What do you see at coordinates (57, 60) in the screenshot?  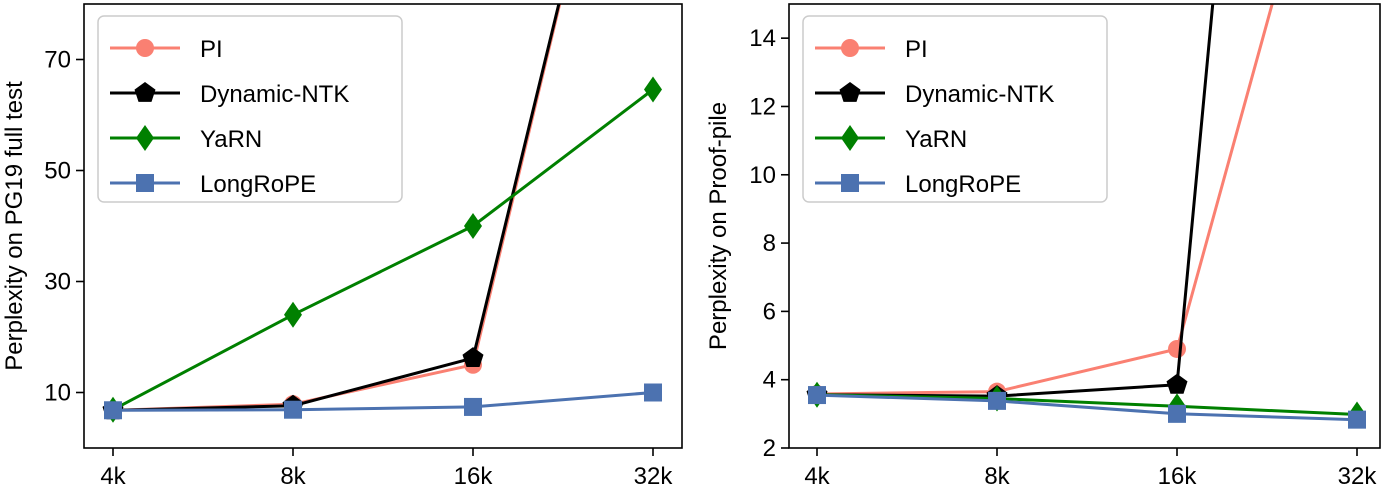 I see `y-tick-label: 70` at bounding box center [57, 60].